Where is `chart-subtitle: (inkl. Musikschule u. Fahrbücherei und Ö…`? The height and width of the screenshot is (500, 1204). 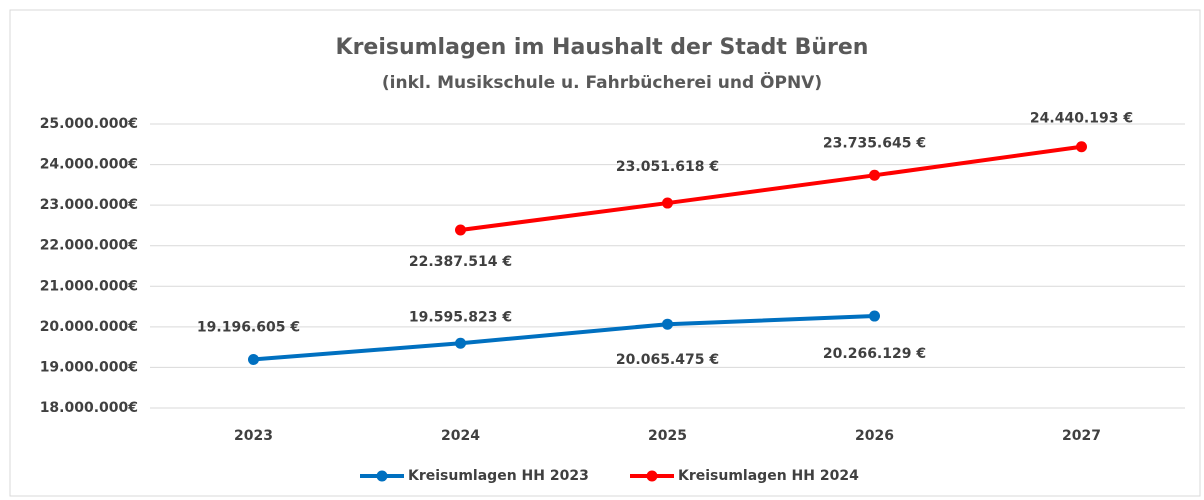
chart-subtitle: (inkl. Musikschule u. Fahrbücherei und Ö… is located at coordinates (602, 82).